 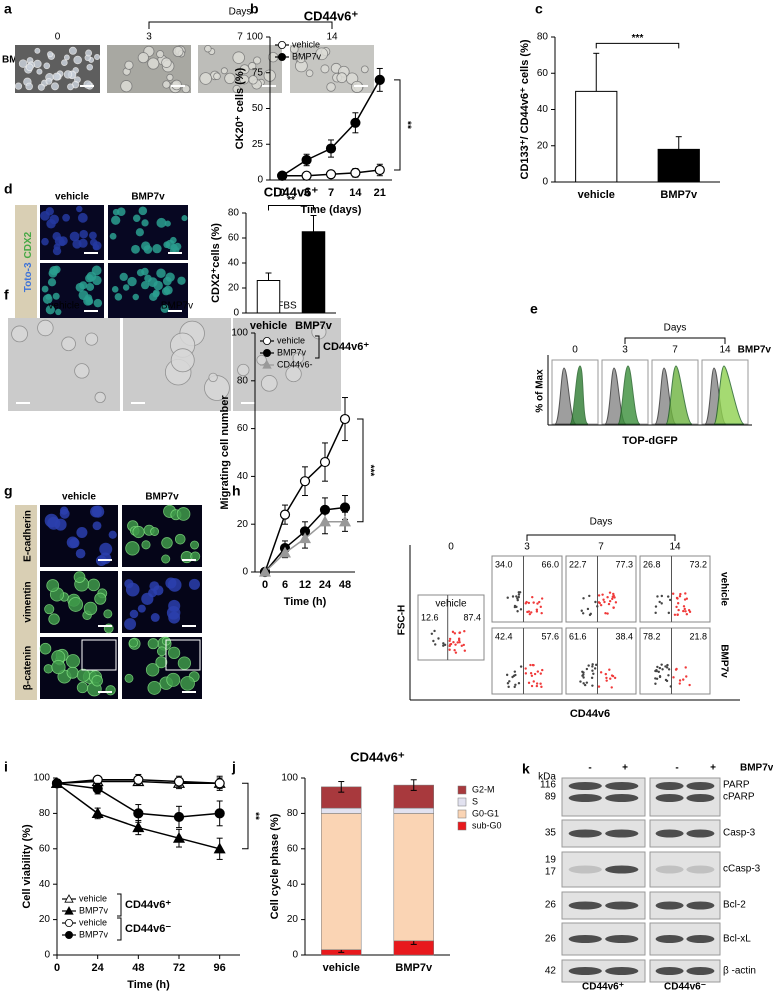 I want to click on label-strip, so click(x=26, y=602).